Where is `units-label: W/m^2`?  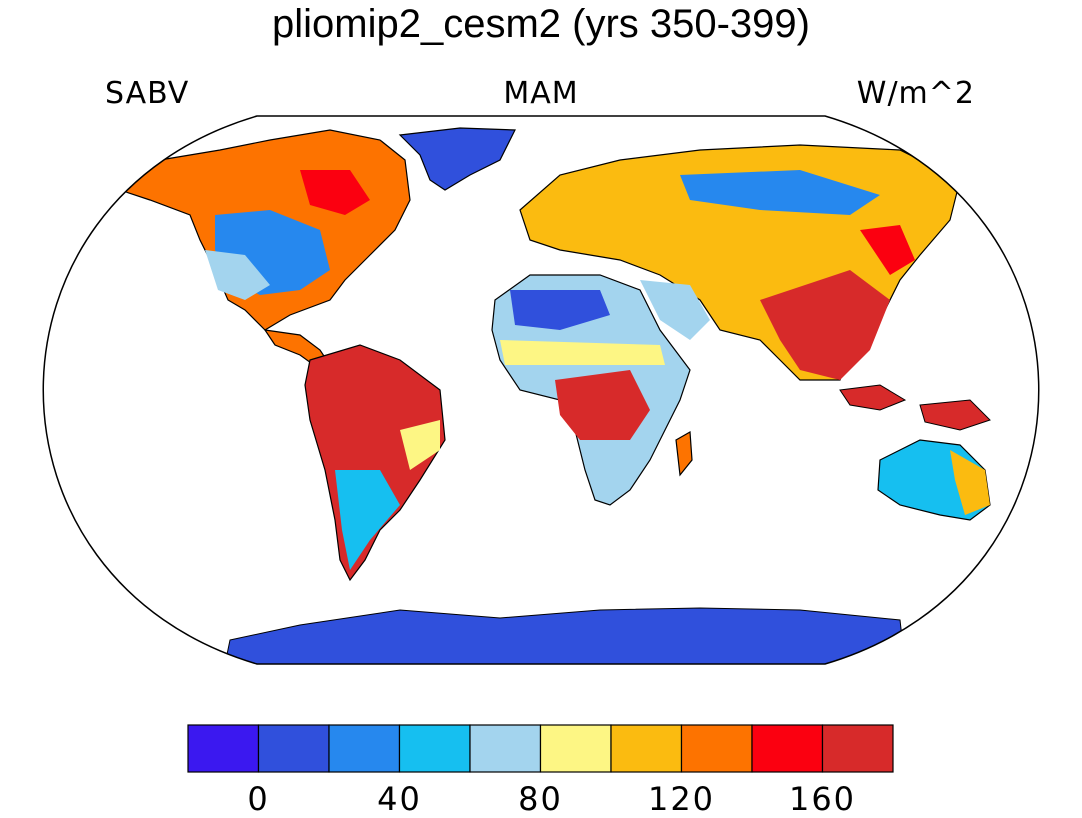 units-label: W/m^2 is located at coordinates (915, 93).